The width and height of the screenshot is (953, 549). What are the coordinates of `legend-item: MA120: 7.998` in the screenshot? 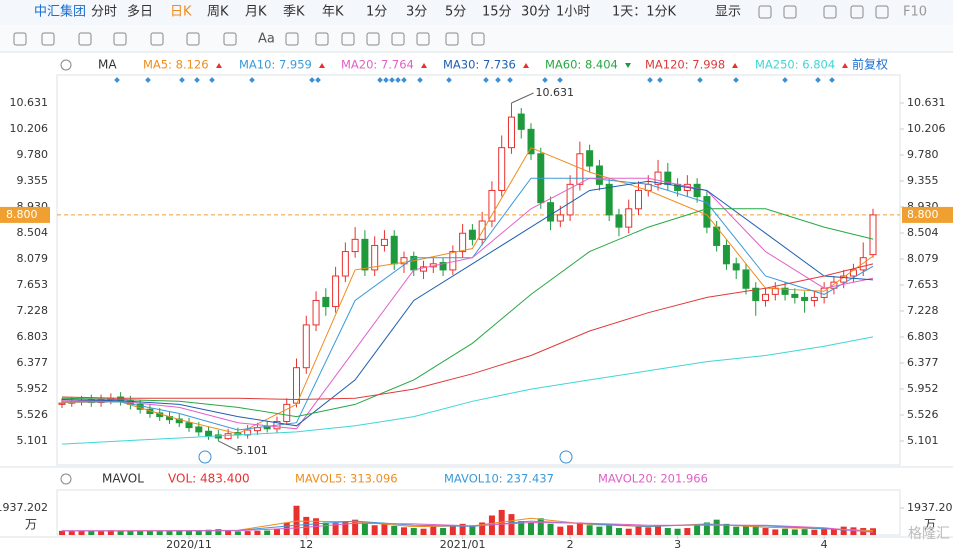 It's located at (685, 65).